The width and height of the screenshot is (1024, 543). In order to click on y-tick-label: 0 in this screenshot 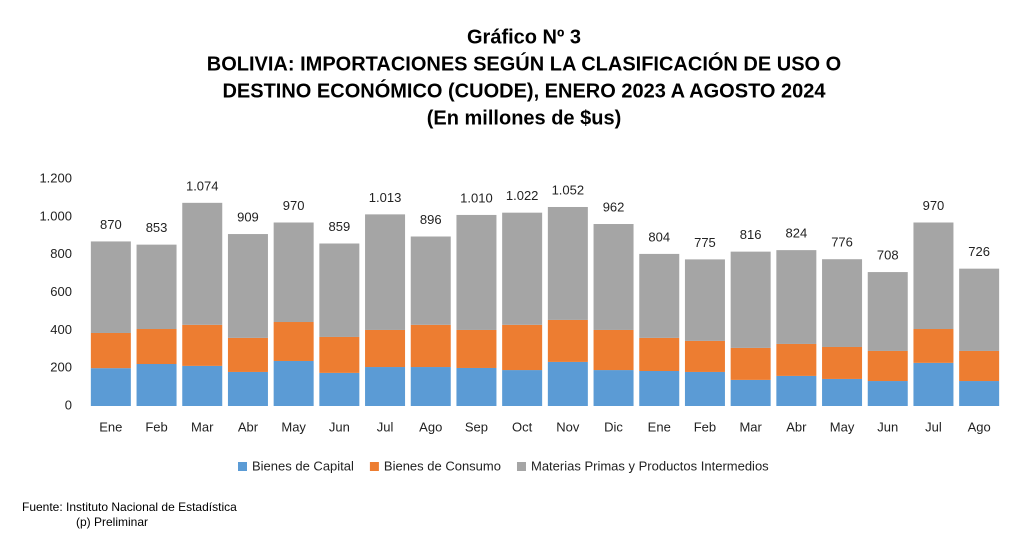, I will do `click(68, 404)`.